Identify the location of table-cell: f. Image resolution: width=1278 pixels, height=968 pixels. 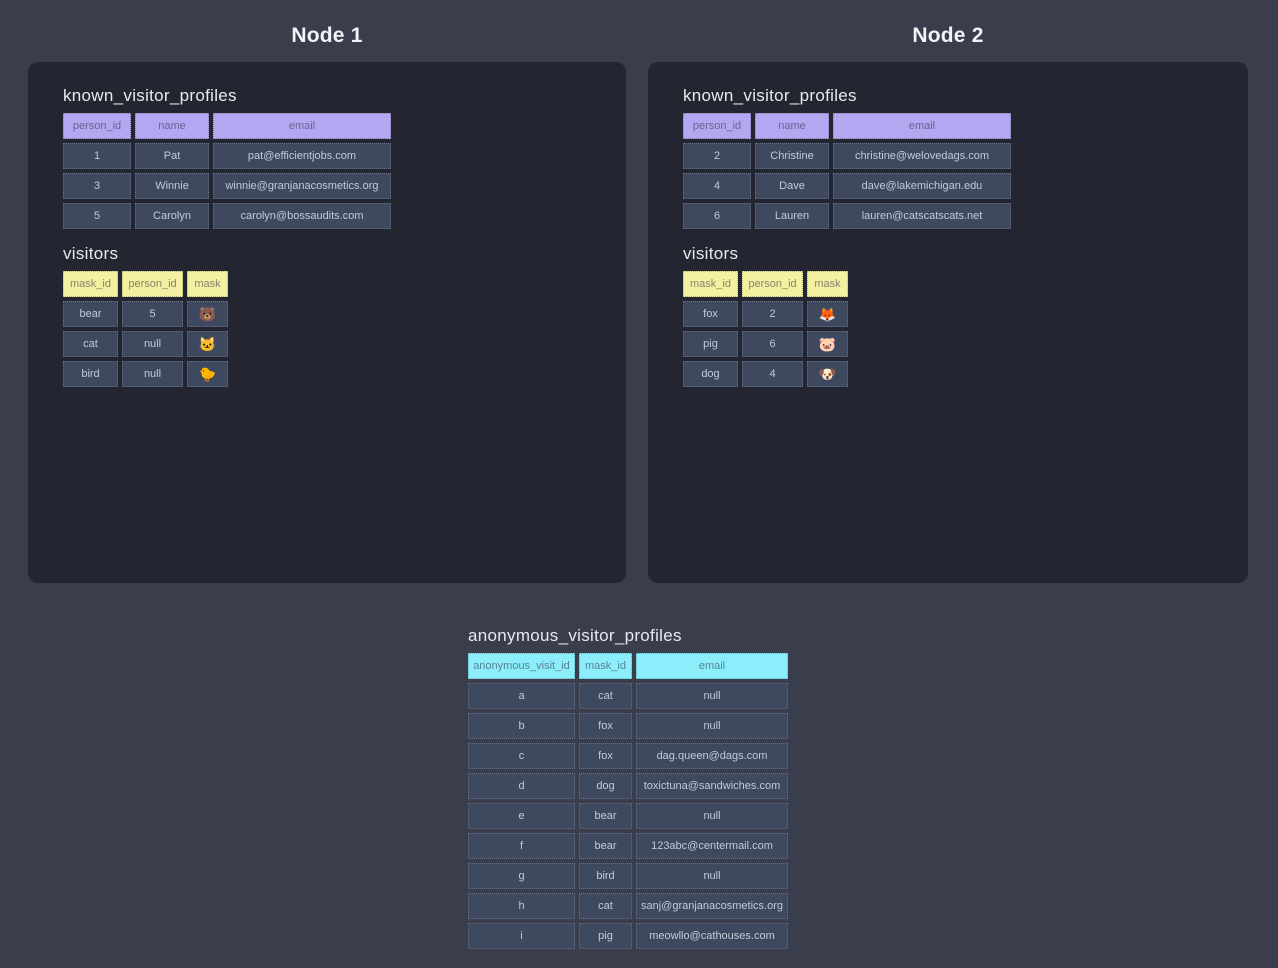
(521, 846).